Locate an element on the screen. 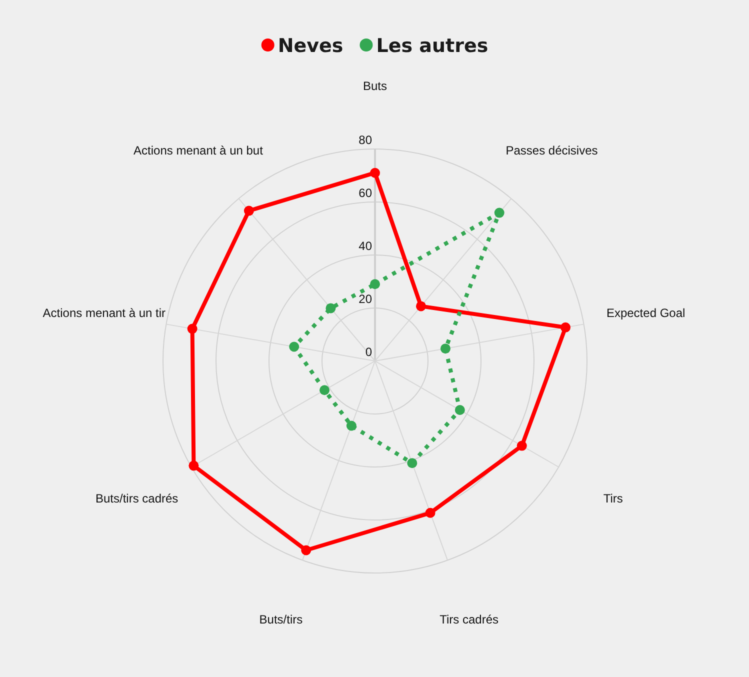 This screenshot has height=677, width=749. spoke-label: Tirs cadrés is located at coordinates (469, 619).